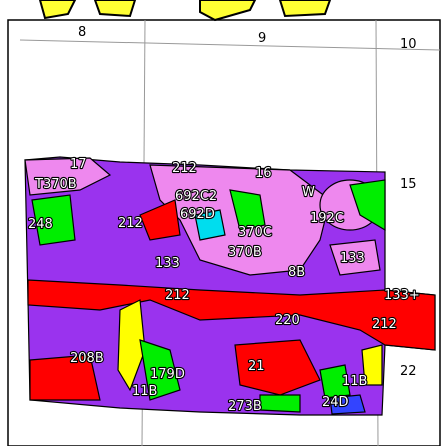 Image resolution: width=445 pixels, height=446 pixels. I want to click on map-unit-label: 179D, so click(167, 374).